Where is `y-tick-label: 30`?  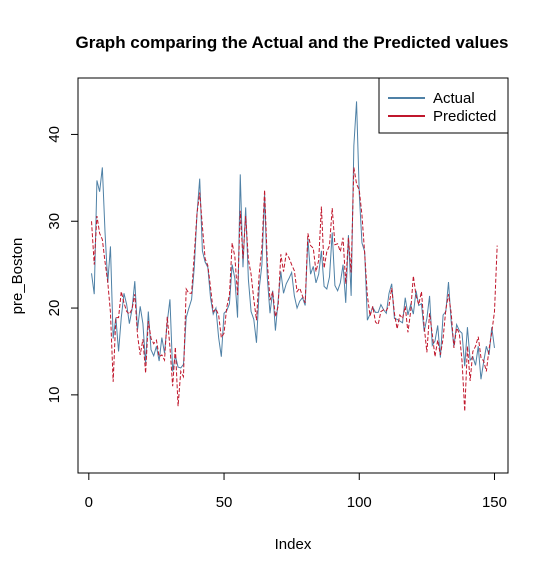 y-tick-label: 30 is located at coordinates (54, 221).